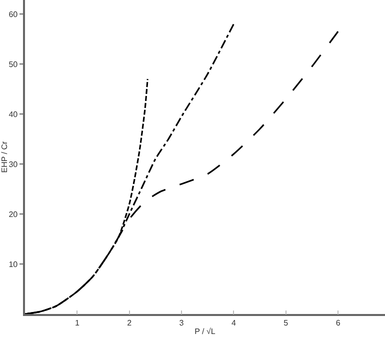 Image resolution: width=385 pixels, height=339 pixels. I want to click on x-tick-label: 1, so click(77, 323).